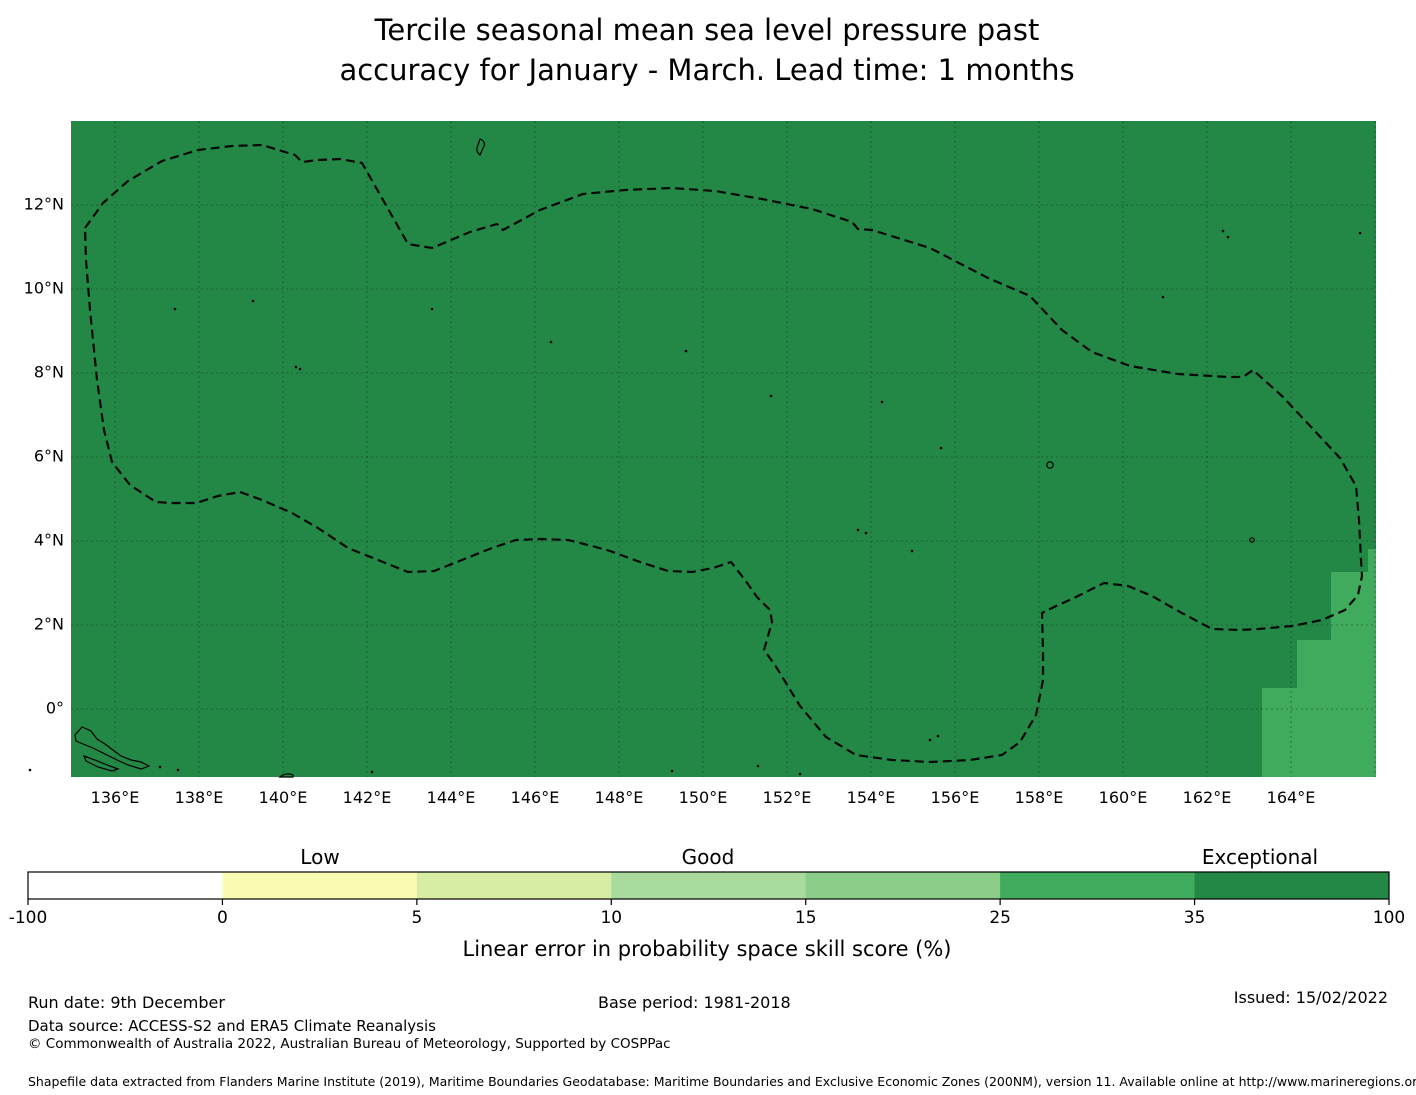 The height and width of the screenshot is (1095, 1416). What do you see at coordinates (367, 797) in the screenshot?
I see `x-tick-label: 142°E` at bounding box center [367, 797].